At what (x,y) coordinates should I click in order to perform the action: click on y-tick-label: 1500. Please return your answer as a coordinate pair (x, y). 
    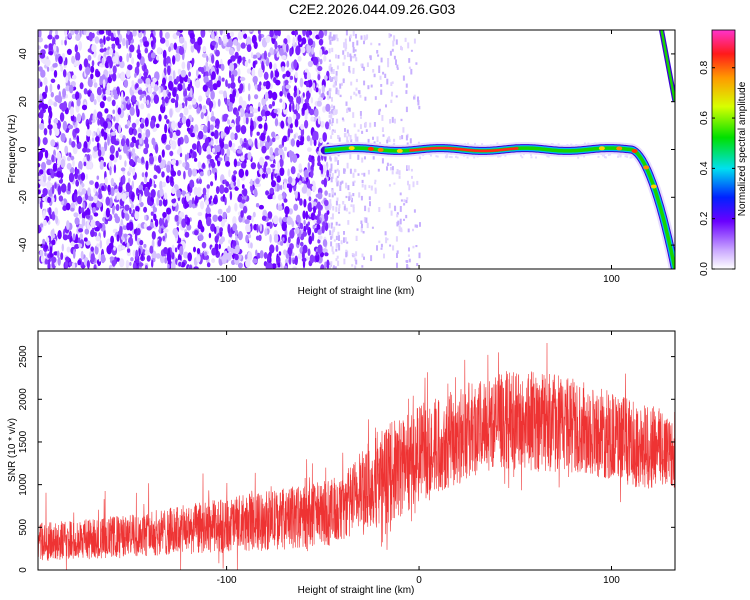
    Looking at the image, I should click on (23, 441).